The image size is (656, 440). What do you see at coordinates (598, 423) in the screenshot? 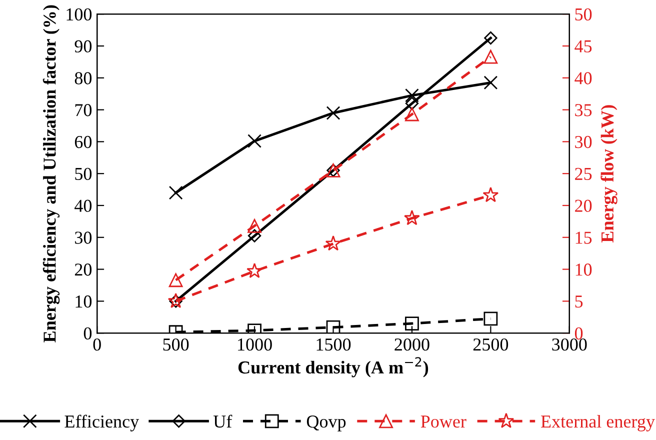
I see `legend-label: External energy` at bounding box center [598, 423].